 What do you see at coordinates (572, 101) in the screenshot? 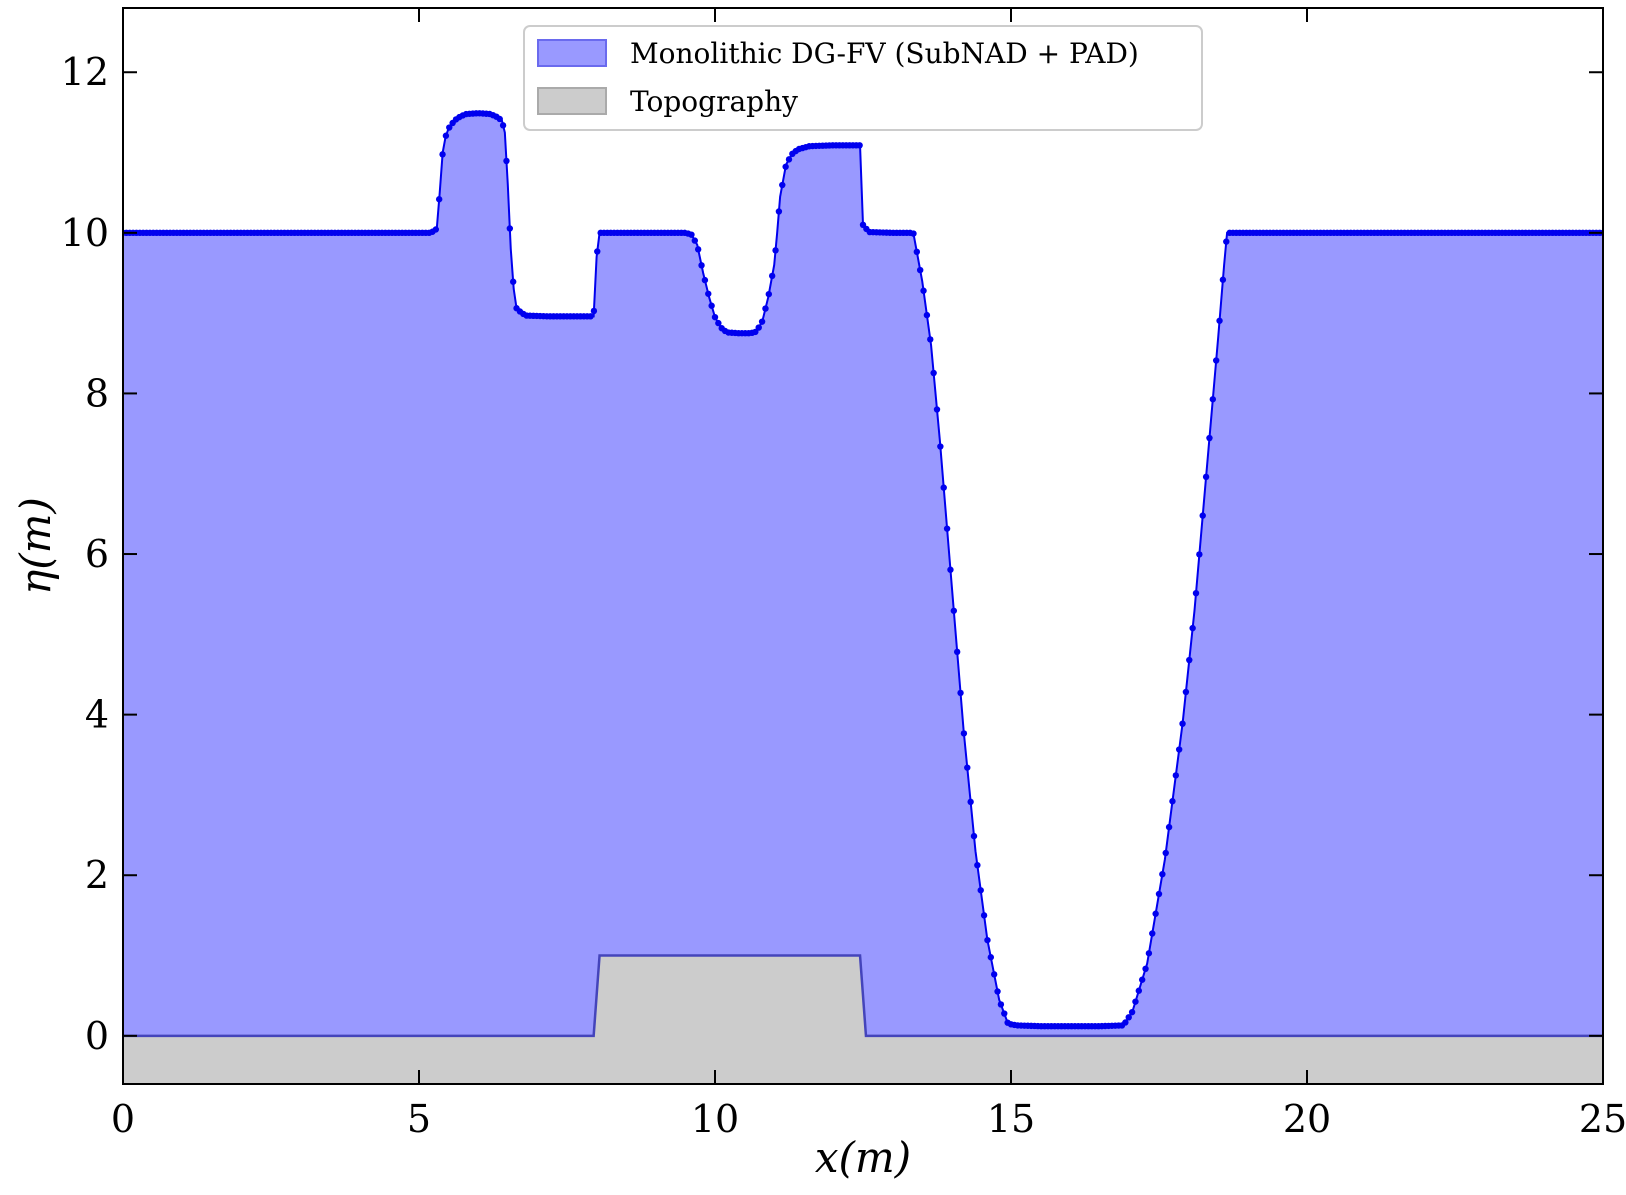
I see `legend-swatch-topography` at bounding box center [572, 101].